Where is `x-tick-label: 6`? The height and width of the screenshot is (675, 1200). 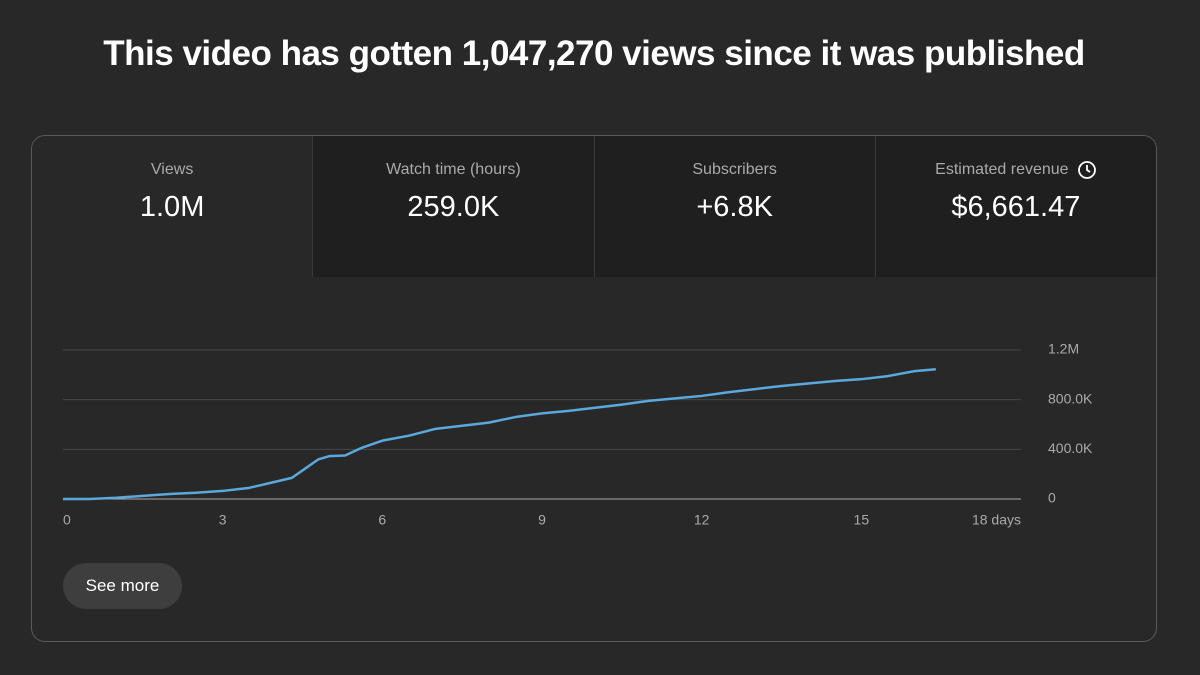
x-tick-label: 6 is located at coordinates (382, 520).